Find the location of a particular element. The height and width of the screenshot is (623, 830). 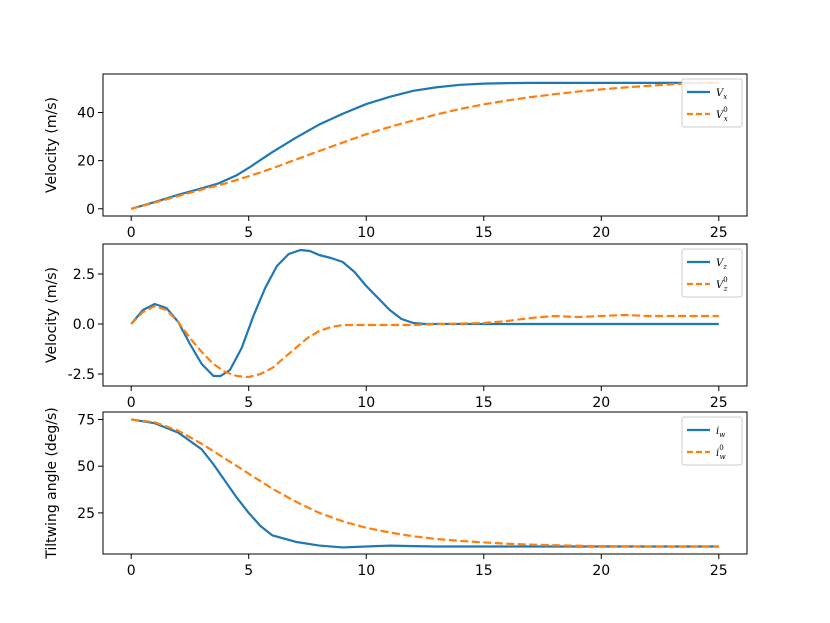

legend-label: Vx is located at coordinates (721, 94).